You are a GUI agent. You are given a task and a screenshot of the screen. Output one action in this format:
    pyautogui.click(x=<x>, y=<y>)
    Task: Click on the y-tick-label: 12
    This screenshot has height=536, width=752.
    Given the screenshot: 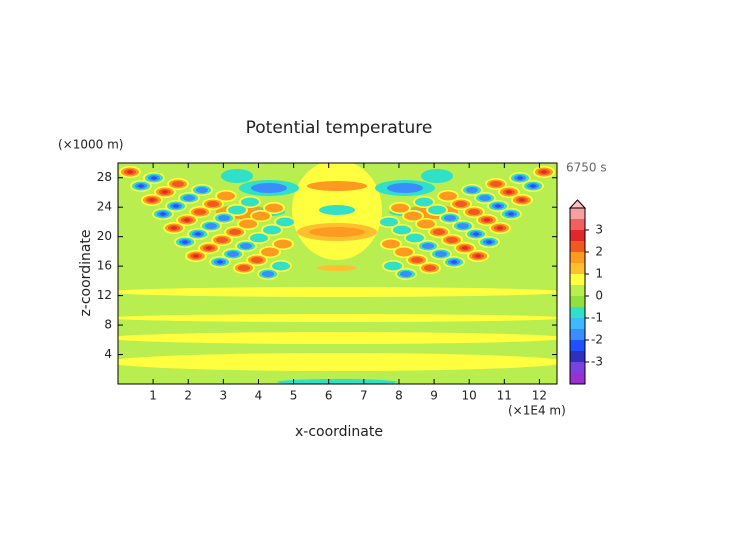 What is the action you would take?
    pyautogui.click(x=104, y=295)
    